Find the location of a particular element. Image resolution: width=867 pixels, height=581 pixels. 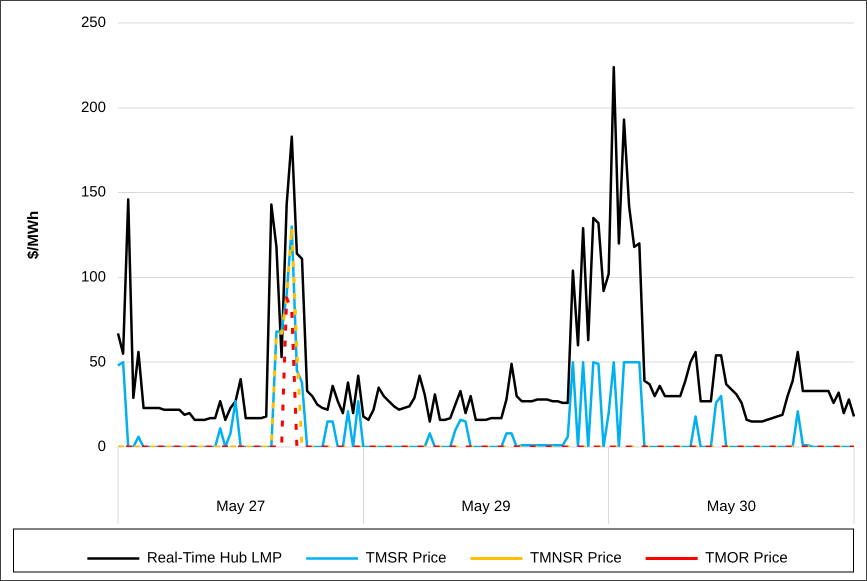

x-tick-label: May 29 is located at coordinates (486, 507).